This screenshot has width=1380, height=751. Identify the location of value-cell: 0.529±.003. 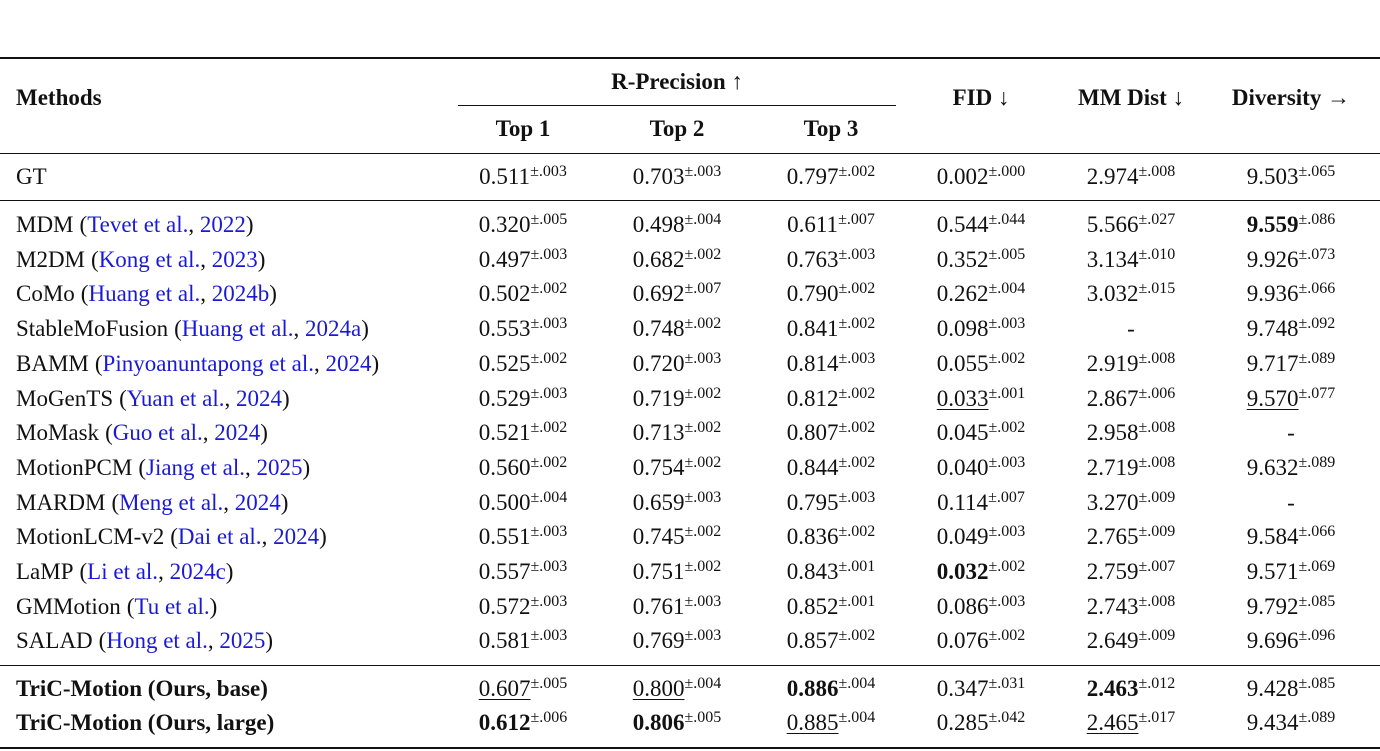
(523, 399).